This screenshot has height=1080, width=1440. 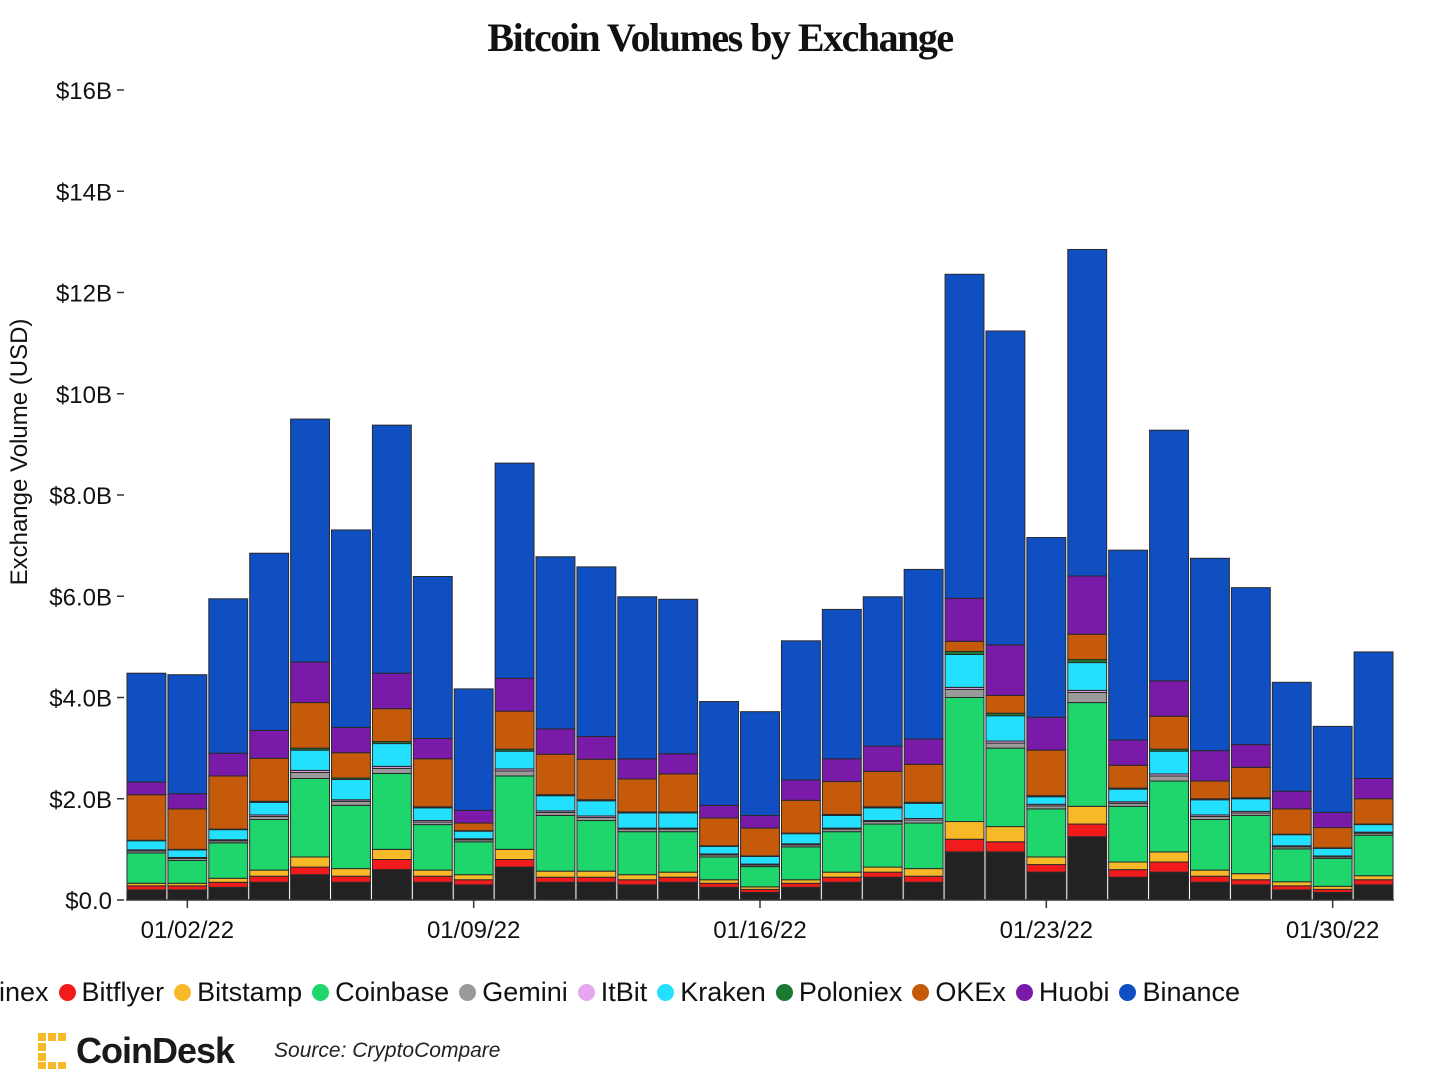 What do you see at coordinates (155, 1050) in the screenshot?
I see `brand-name: CoinDesk` at bounding box center [155, 1050].